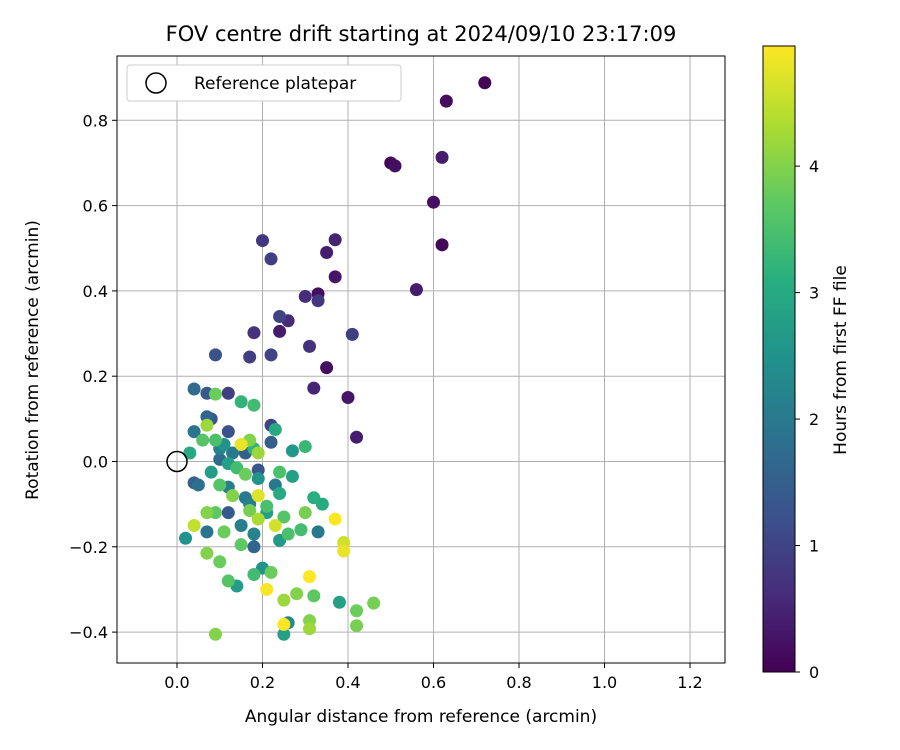 This screenshot has width=900, height=750. I want to click on legend-box, so click(264, 83).